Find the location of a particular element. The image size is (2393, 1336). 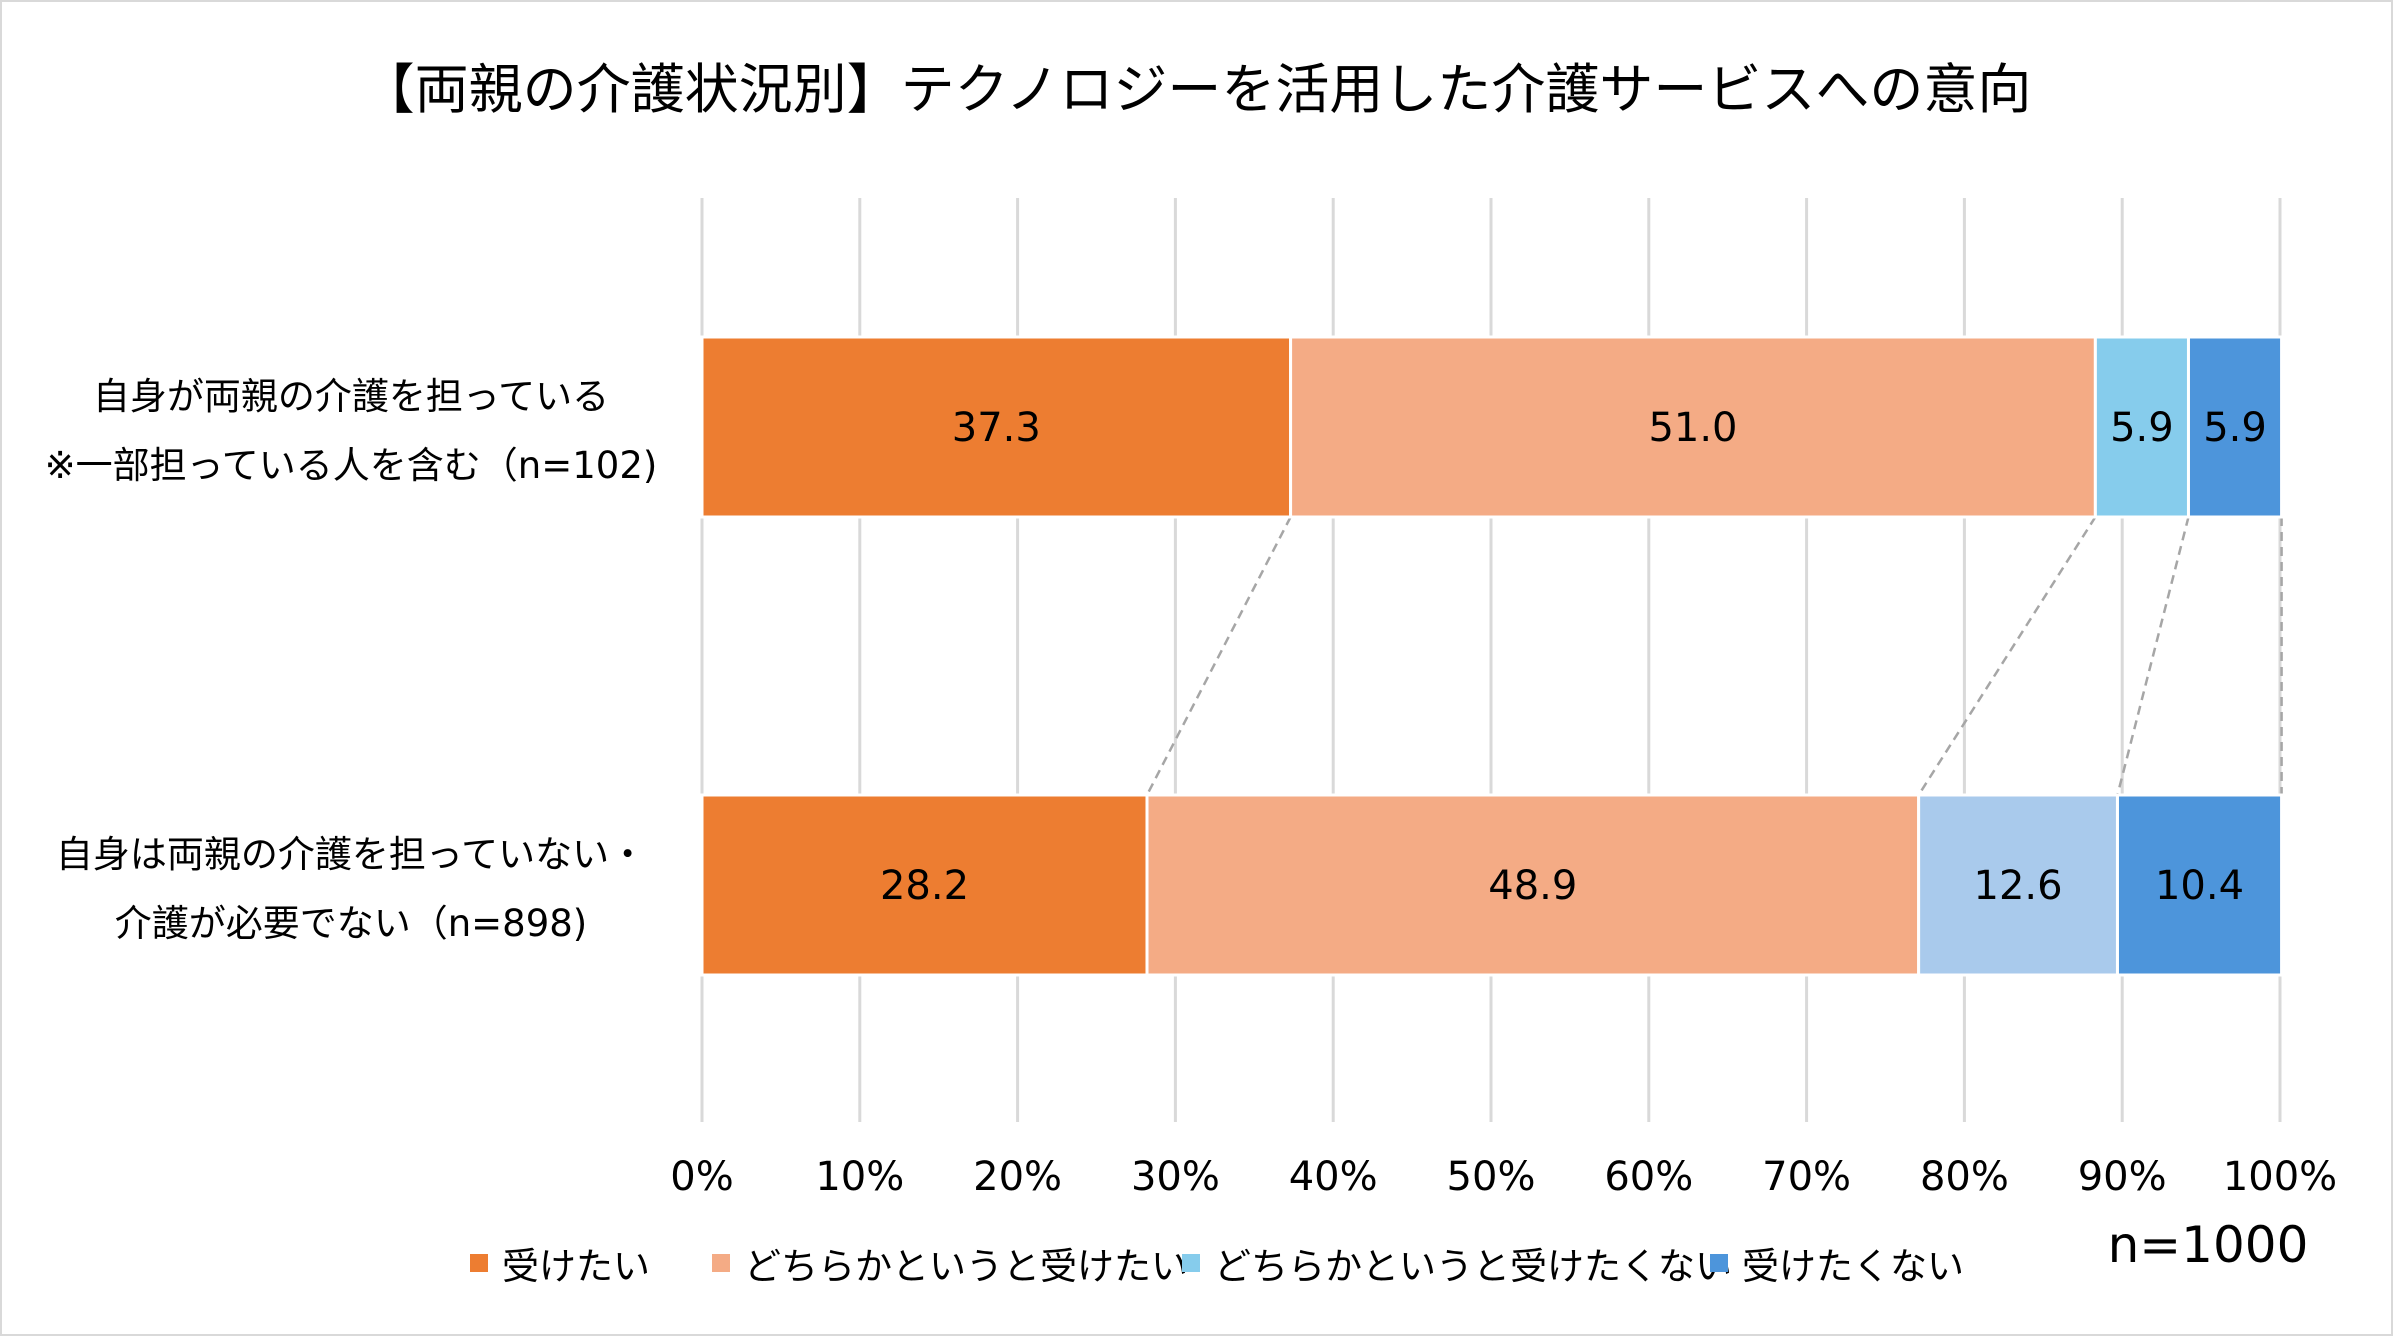

x-tick-label: 90% is located at coordinates (2122, 1177).